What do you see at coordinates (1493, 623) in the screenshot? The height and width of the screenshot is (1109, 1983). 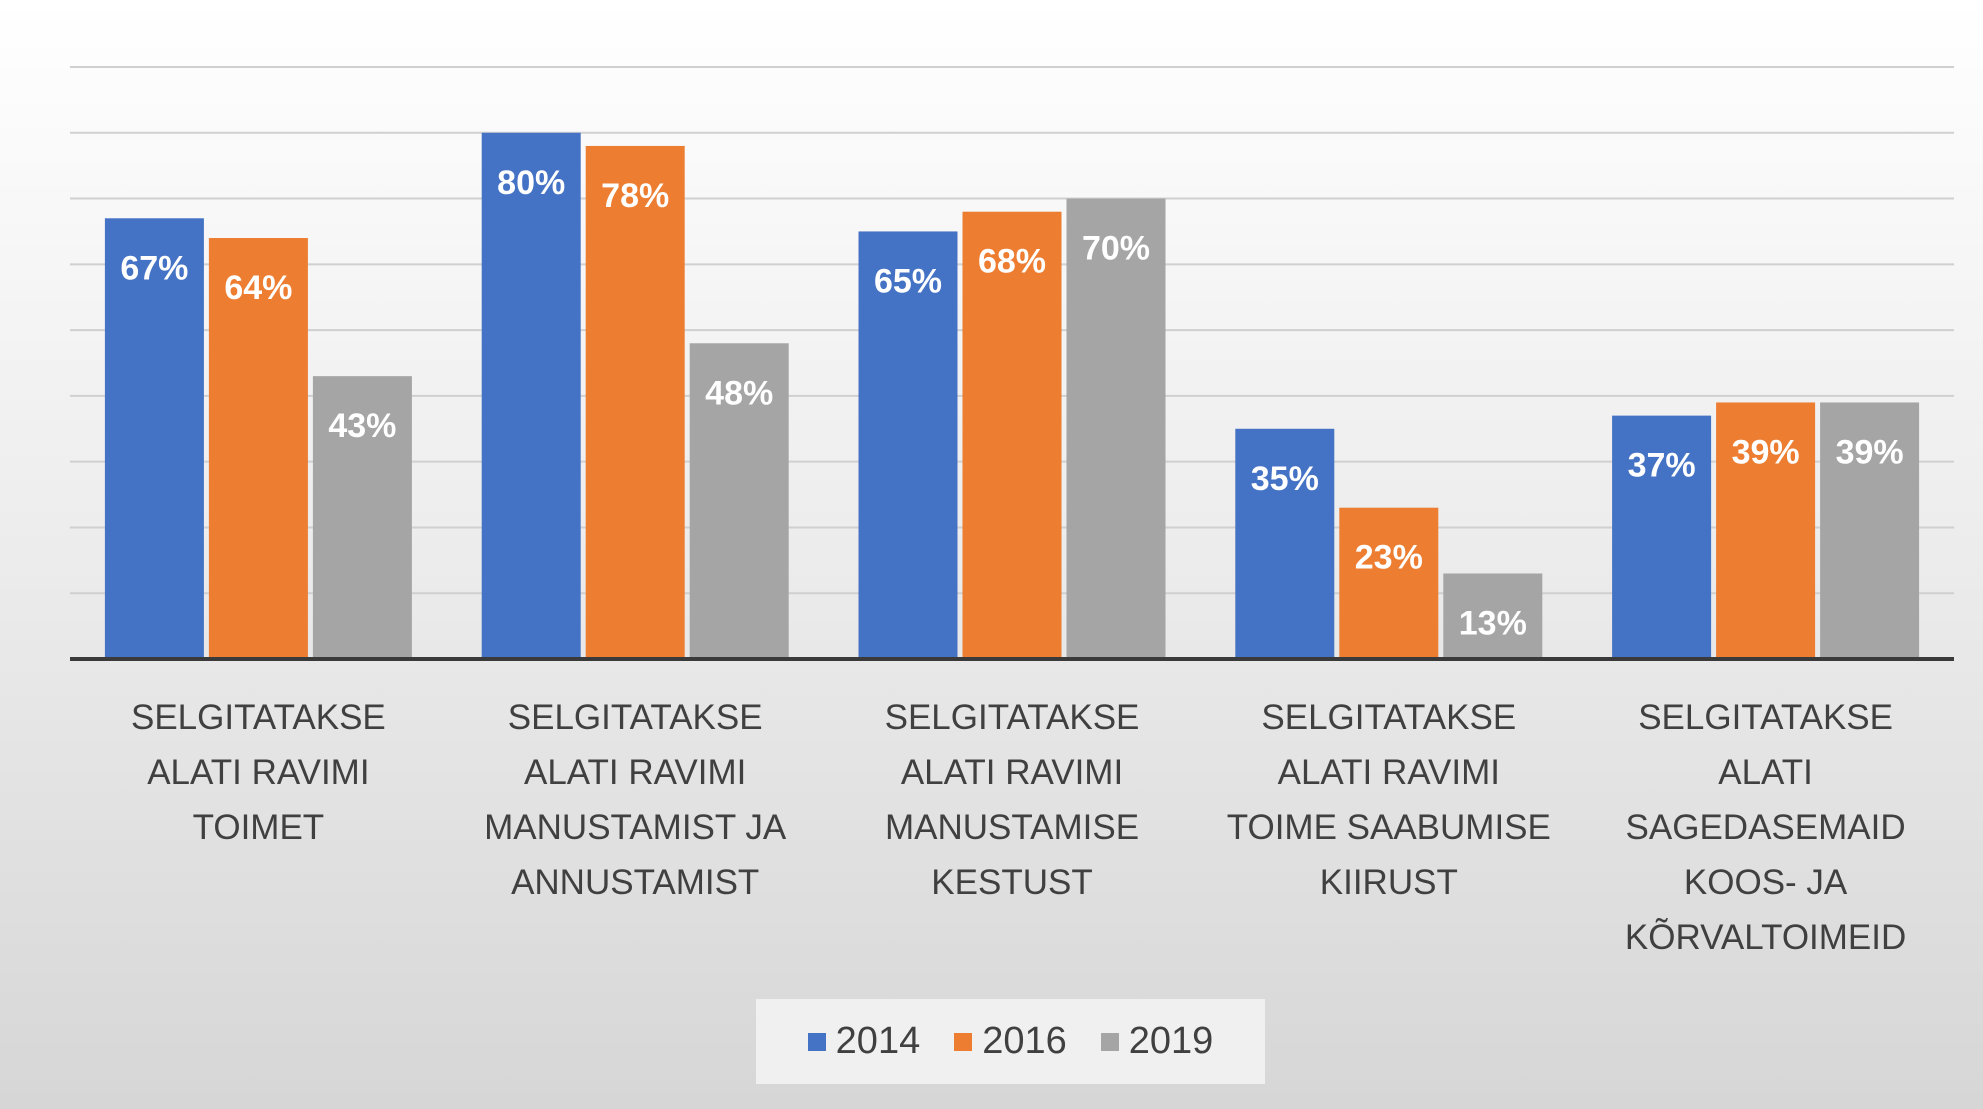 I see `data-label: 13%` at bounding box center [1493, 623].